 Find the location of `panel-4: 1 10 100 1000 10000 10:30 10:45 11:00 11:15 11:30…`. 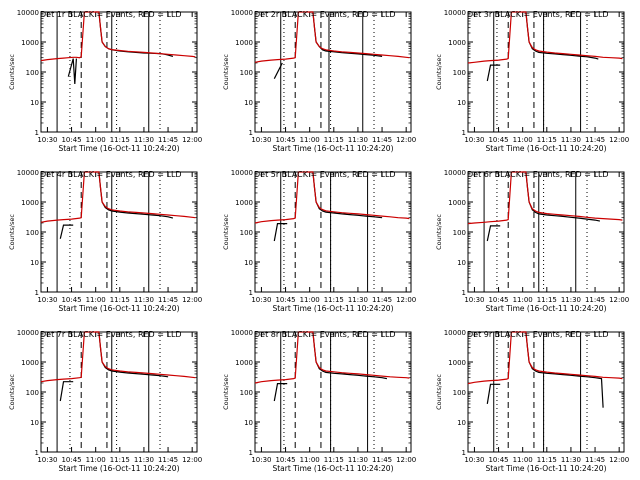

panel-4: 1 10 100 1000 10000 10:30 10:45 11:00 11:15 11:30… is located at coordinates (105, 241).